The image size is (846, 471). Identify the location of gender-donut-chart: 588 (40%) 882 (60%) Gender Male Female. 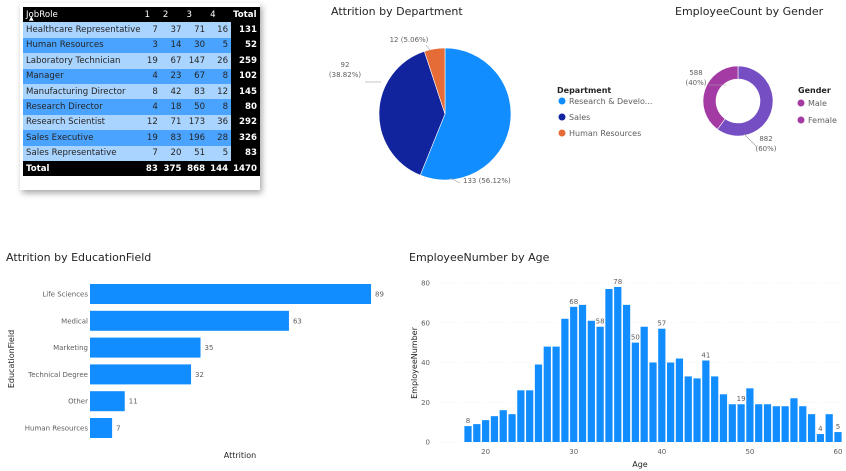
(758, 105).